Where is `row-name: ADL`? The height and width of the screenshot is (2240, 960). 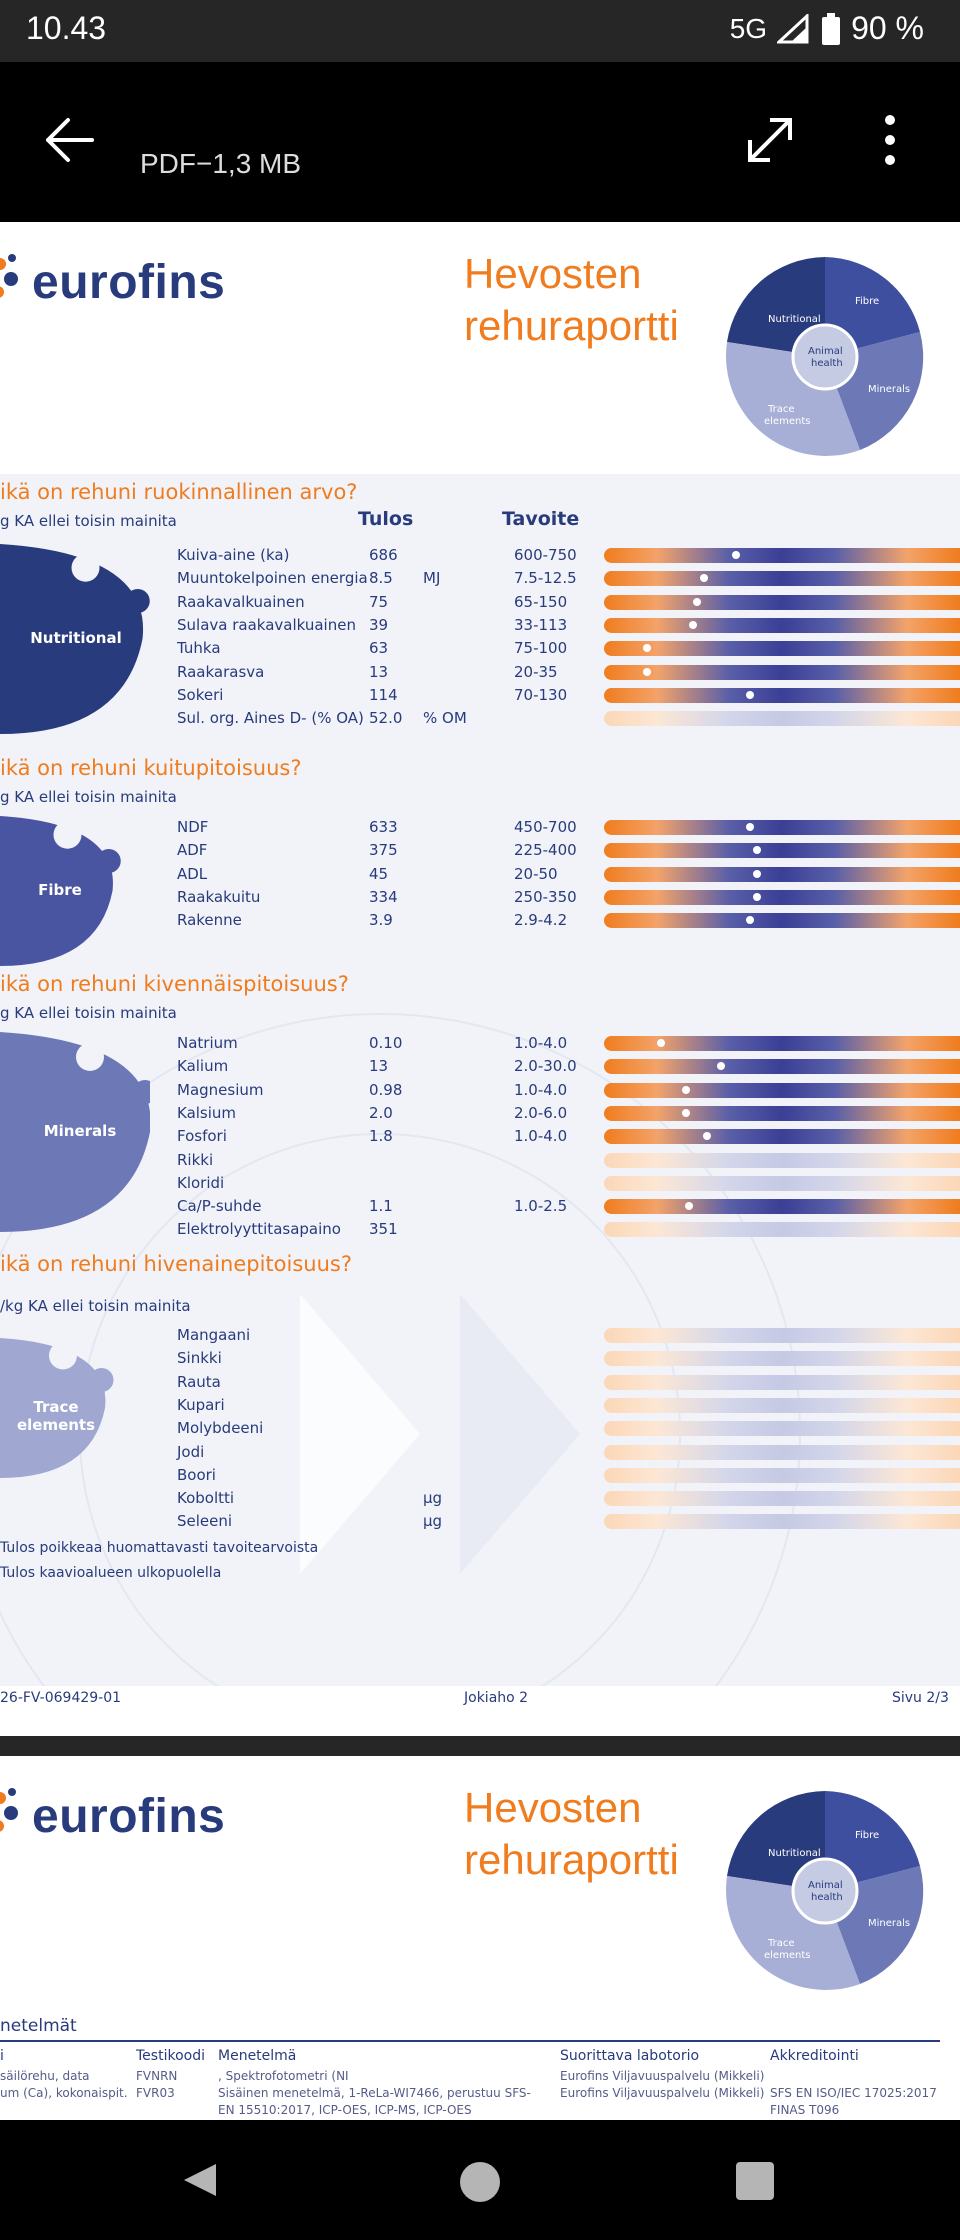 row-name: ADL is located at coordinates (192, 873).